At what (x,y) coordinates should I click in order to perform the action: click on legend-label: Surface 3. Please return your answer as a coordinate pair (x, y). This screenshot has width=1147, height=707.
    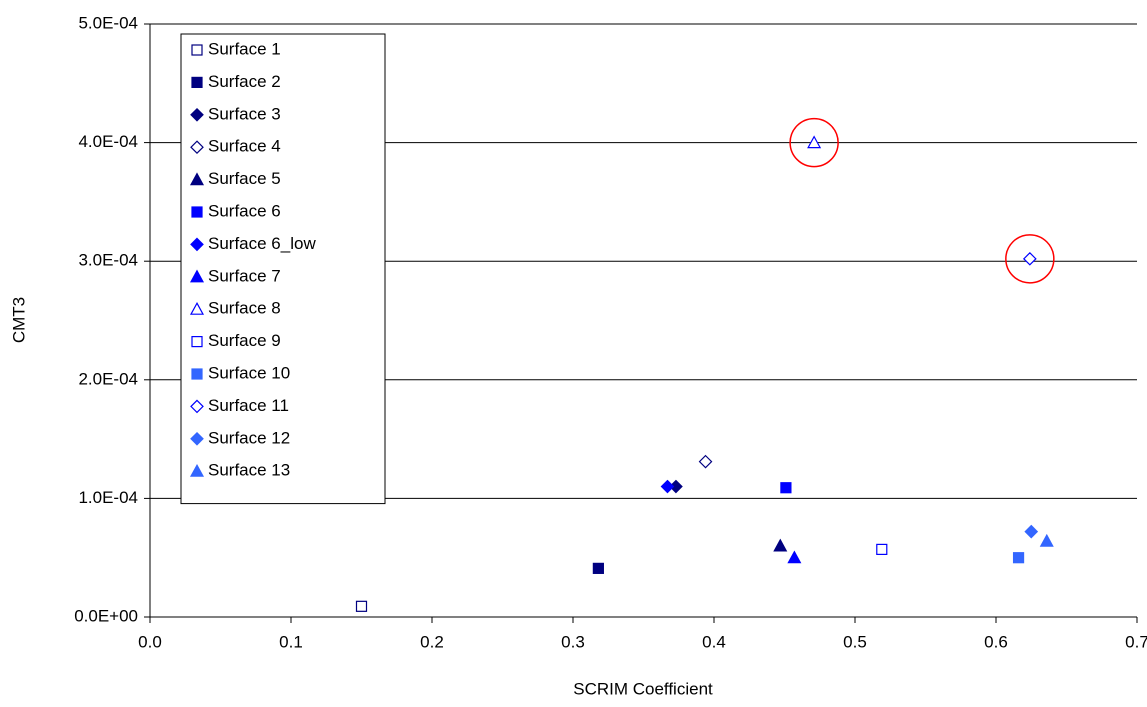
    Looking at the image, I should click on (244, 113).